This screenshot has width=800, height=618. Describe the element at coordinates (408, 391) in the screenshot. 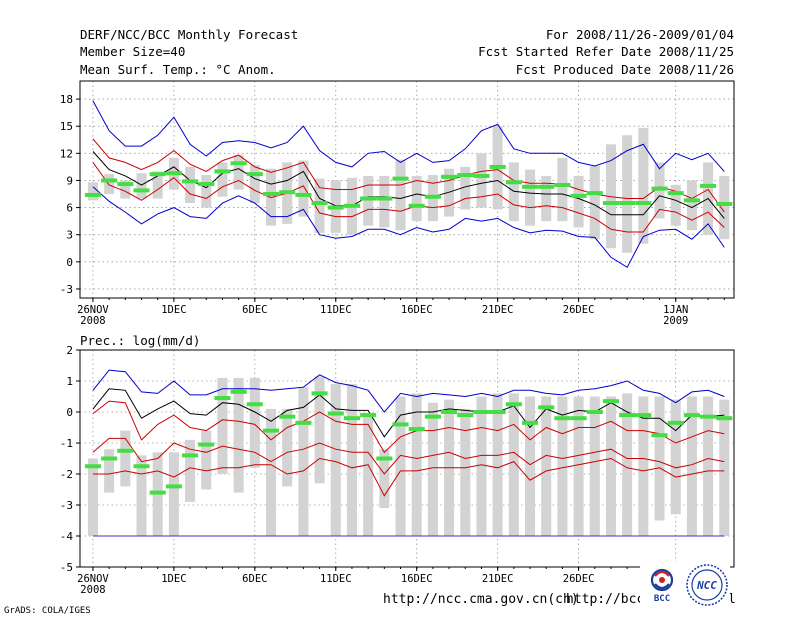

I see `prec-series-upper` at that location.